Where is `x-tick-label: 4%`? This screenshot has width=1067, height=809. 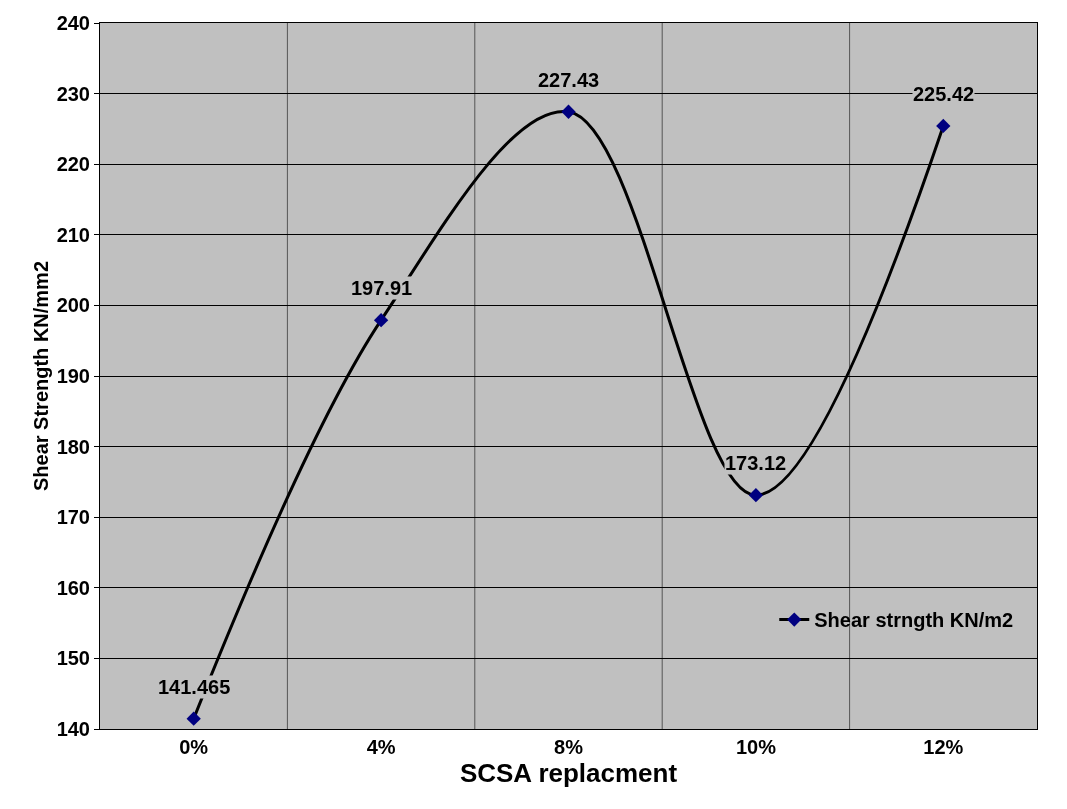 x-tick-label: 4% is located at coordinates (381, 747).